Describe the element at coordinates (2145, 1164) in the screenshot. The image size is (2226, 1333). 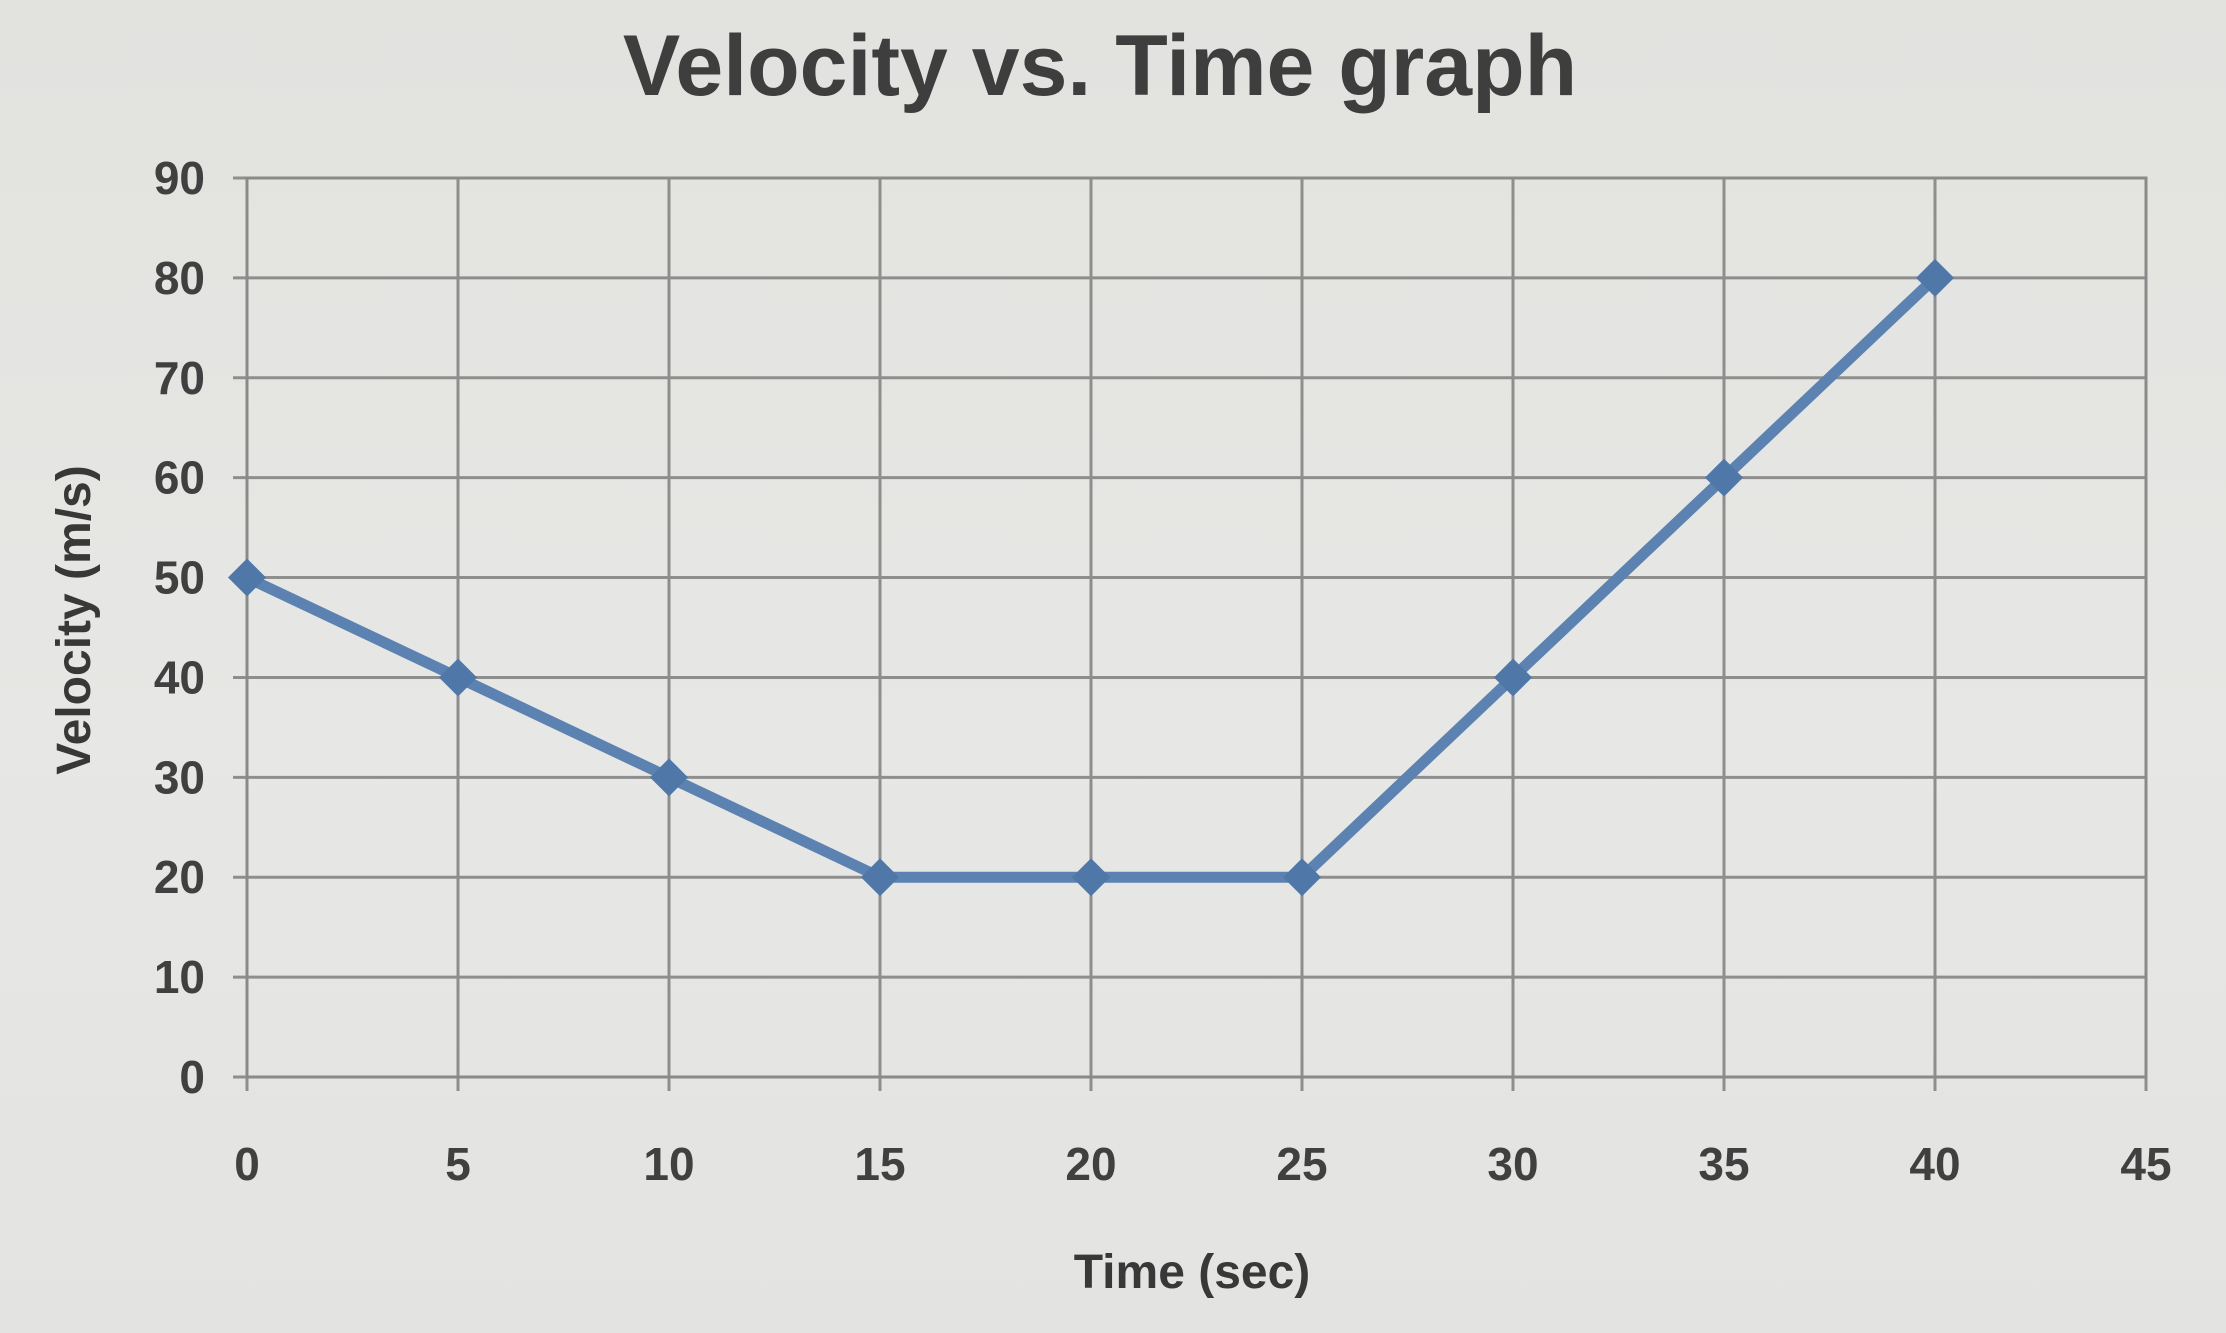
I see `x-tick-label: 45` at that location.